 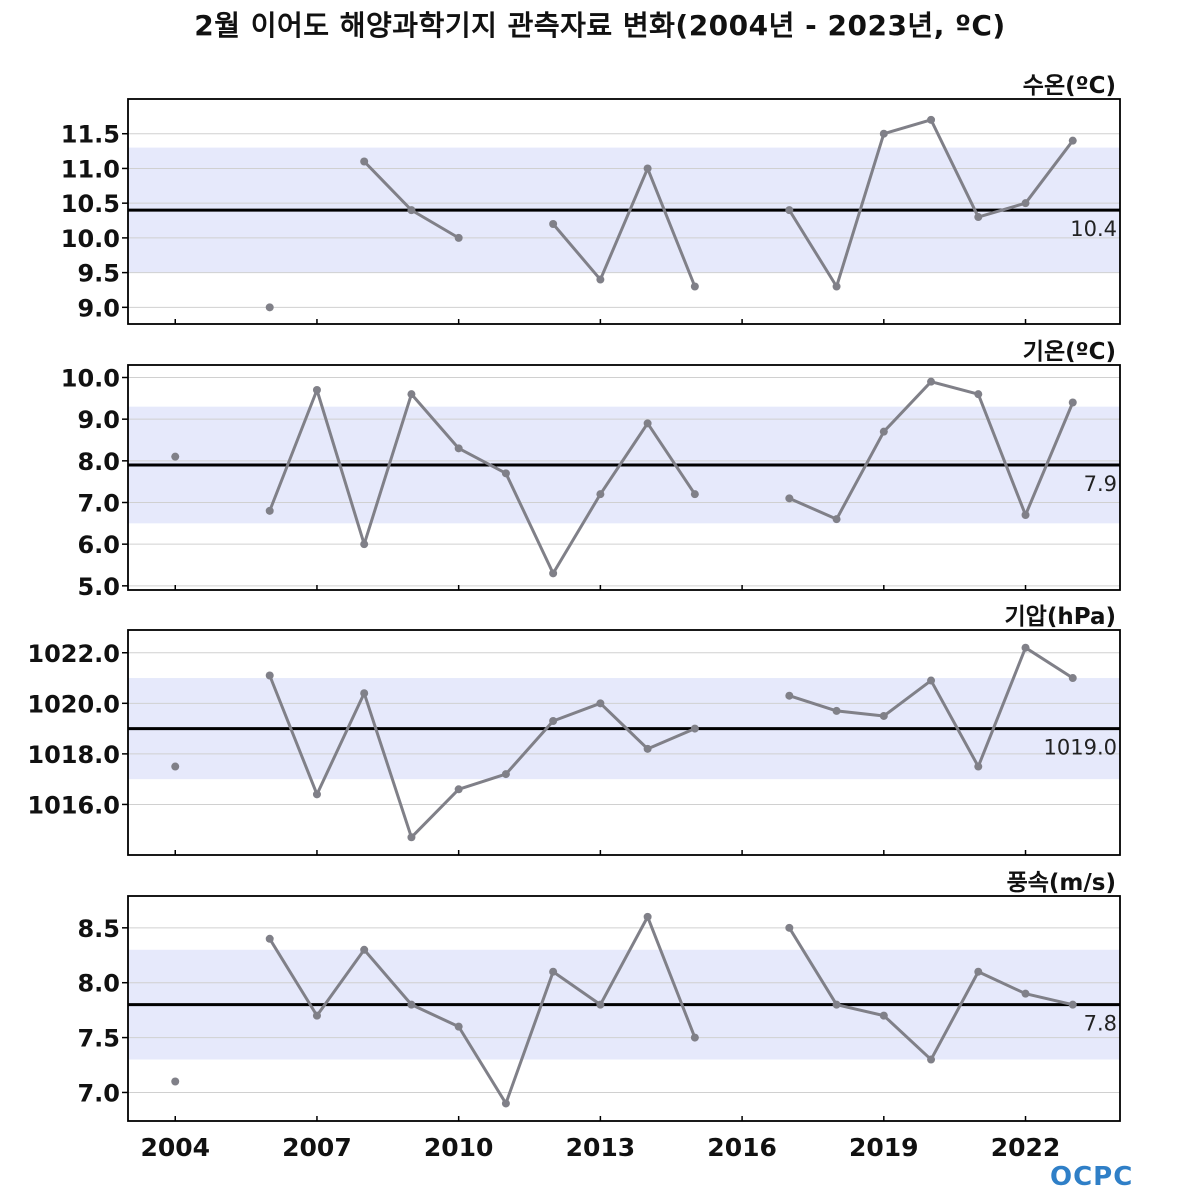 I want to click on panel-label: 수온(ºC), so click(x=1069, y=86).